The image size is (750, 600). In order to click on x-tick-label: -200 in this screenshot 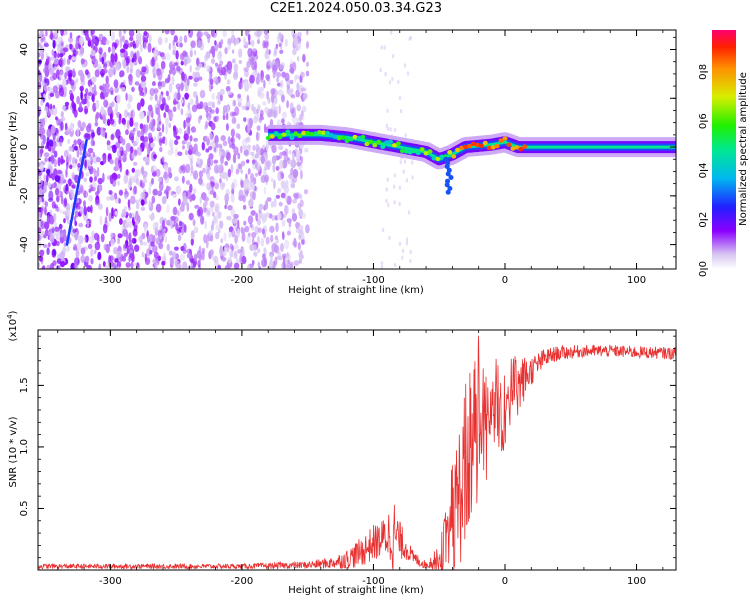, I will do `click(242, 581)`.